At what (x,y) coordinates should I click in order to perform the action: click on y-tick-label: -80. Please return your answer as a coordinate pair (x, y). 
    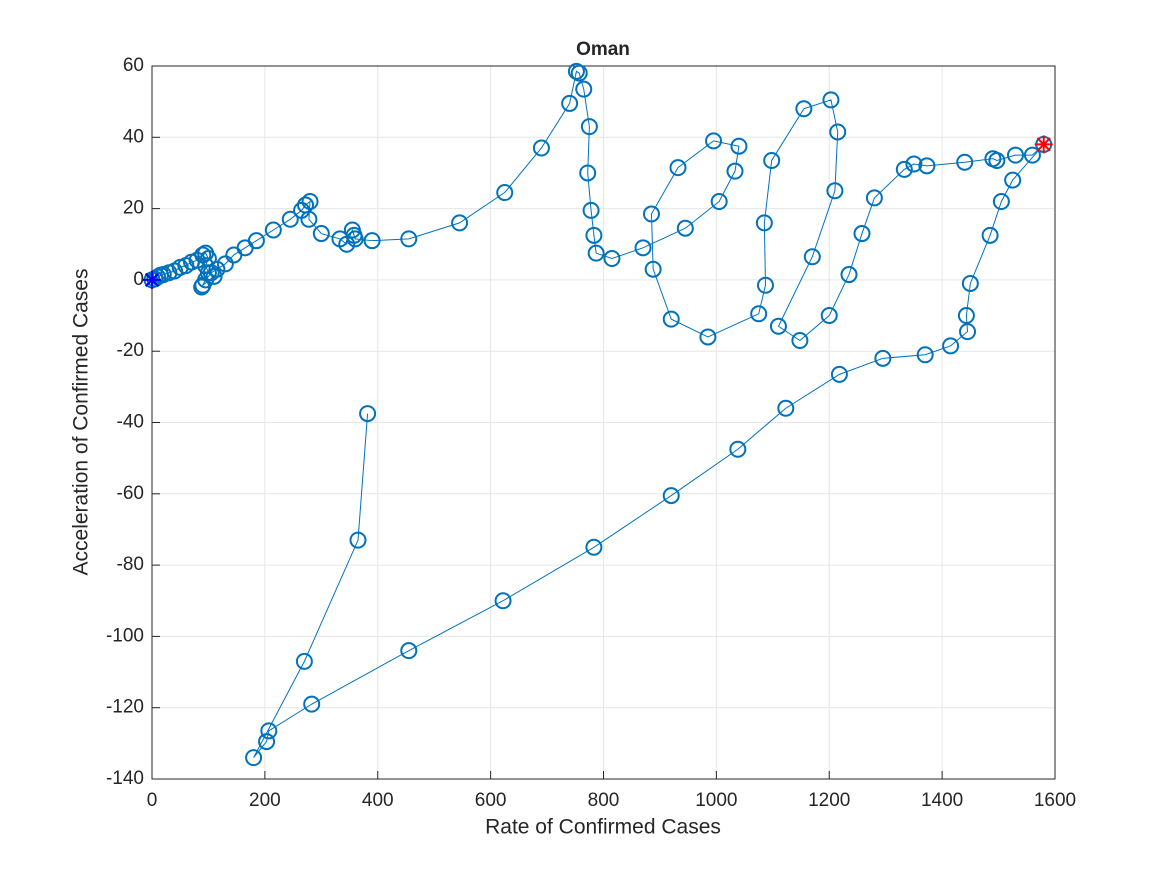
    Looking at the image, I should click on (130, 564).